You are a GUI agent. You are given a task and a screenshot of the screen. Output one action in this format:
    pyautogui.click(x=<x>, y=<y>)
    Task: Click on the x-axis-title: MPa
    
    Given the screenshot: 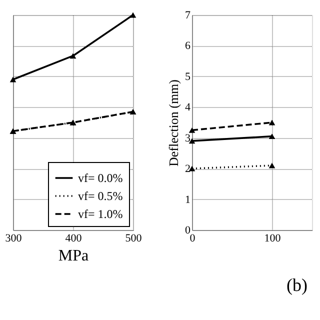 What is the action you would take?
    pyautogui.click(x=73, y=256)
    